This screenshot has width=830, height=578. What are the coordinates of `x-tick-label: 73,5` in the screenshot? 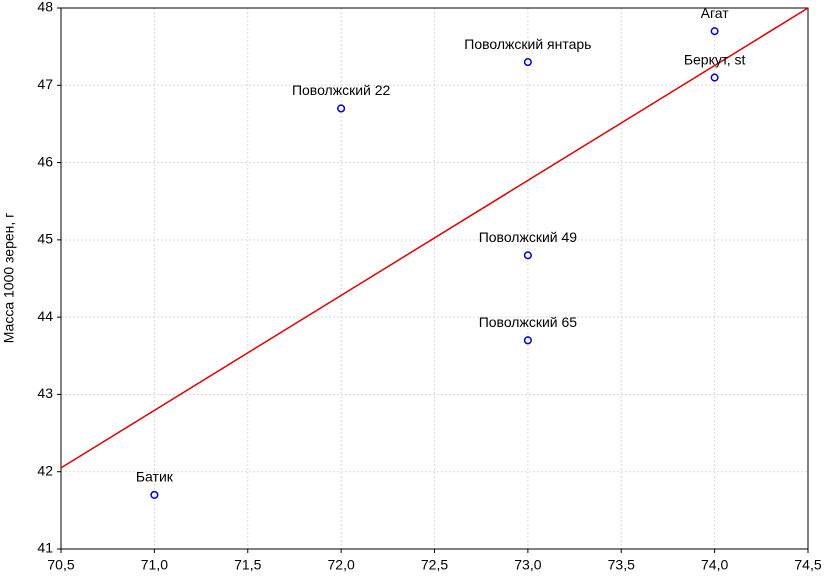 It's located at (621, 565).